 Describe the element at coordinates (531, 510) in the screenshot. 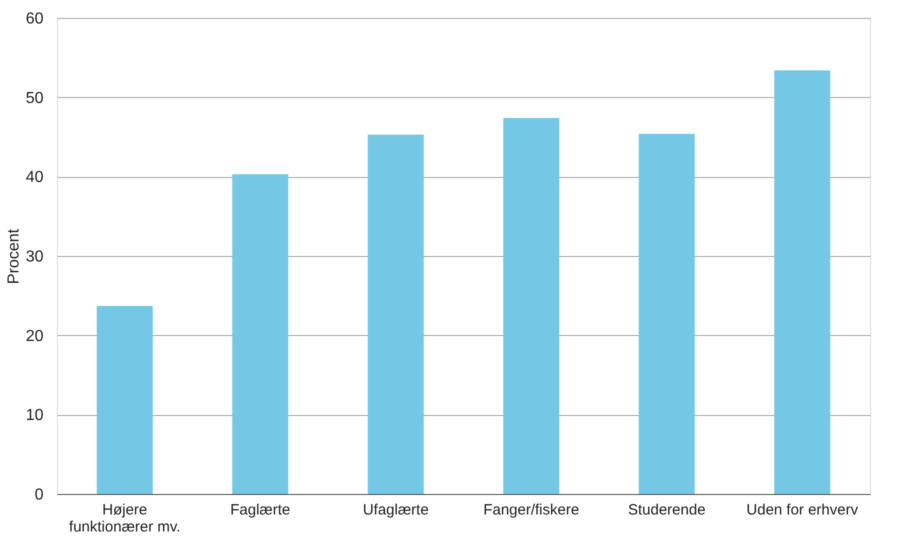

I see `x-tick-label: Fanger/fiskere` at that location.